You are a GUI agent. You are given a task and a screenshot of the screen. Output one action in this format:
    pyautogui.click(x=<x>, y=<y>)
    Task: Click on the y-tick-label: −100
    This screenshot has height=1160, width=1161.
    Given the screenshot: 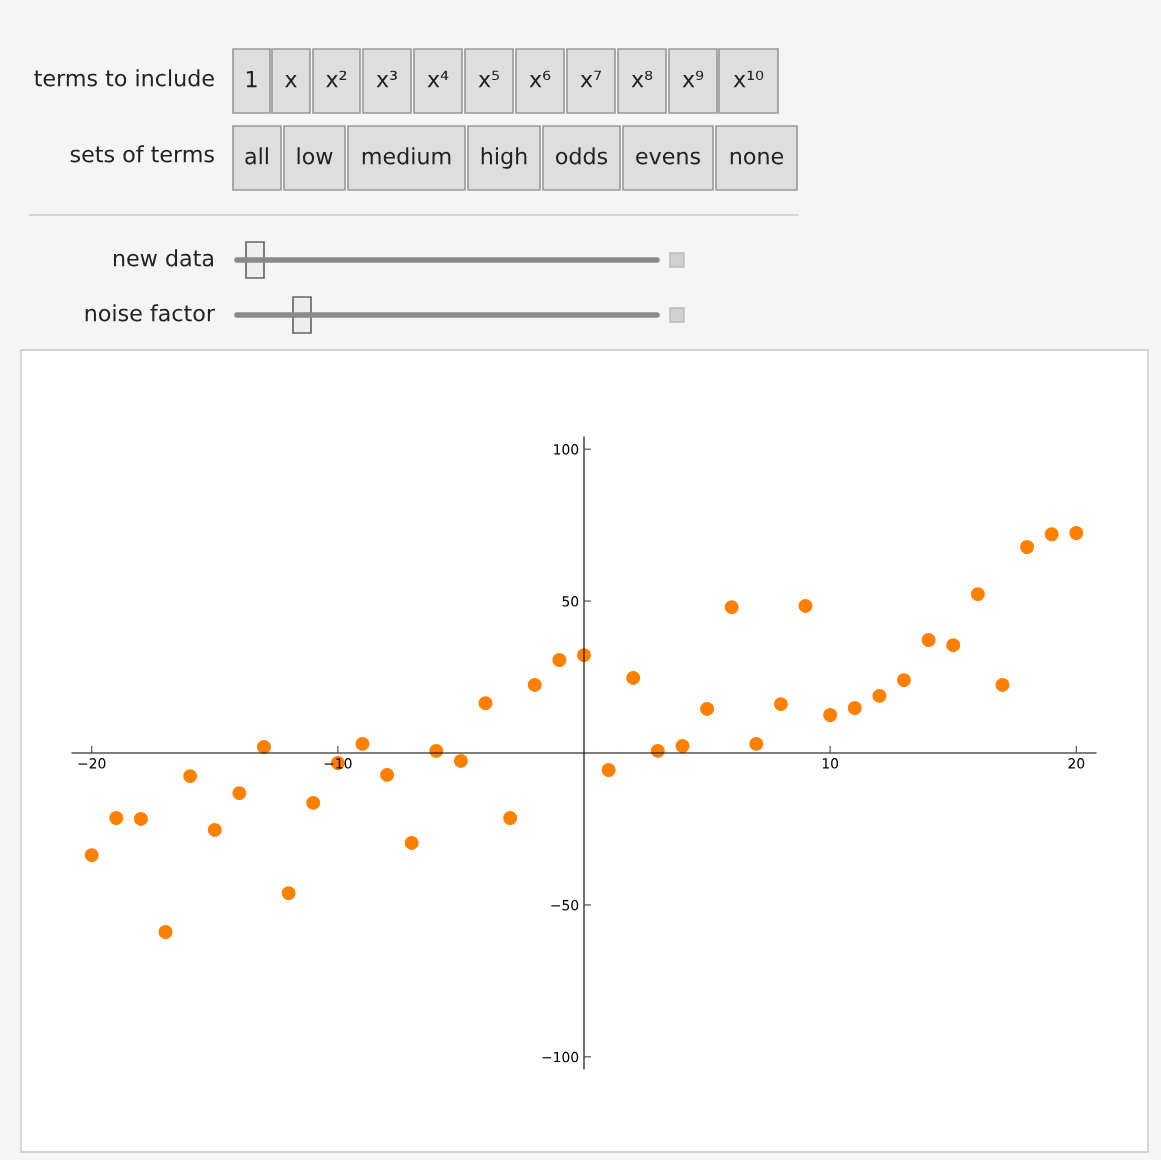 What is the action you would take?
    pyautogui.click(x=560, y=1057)
    